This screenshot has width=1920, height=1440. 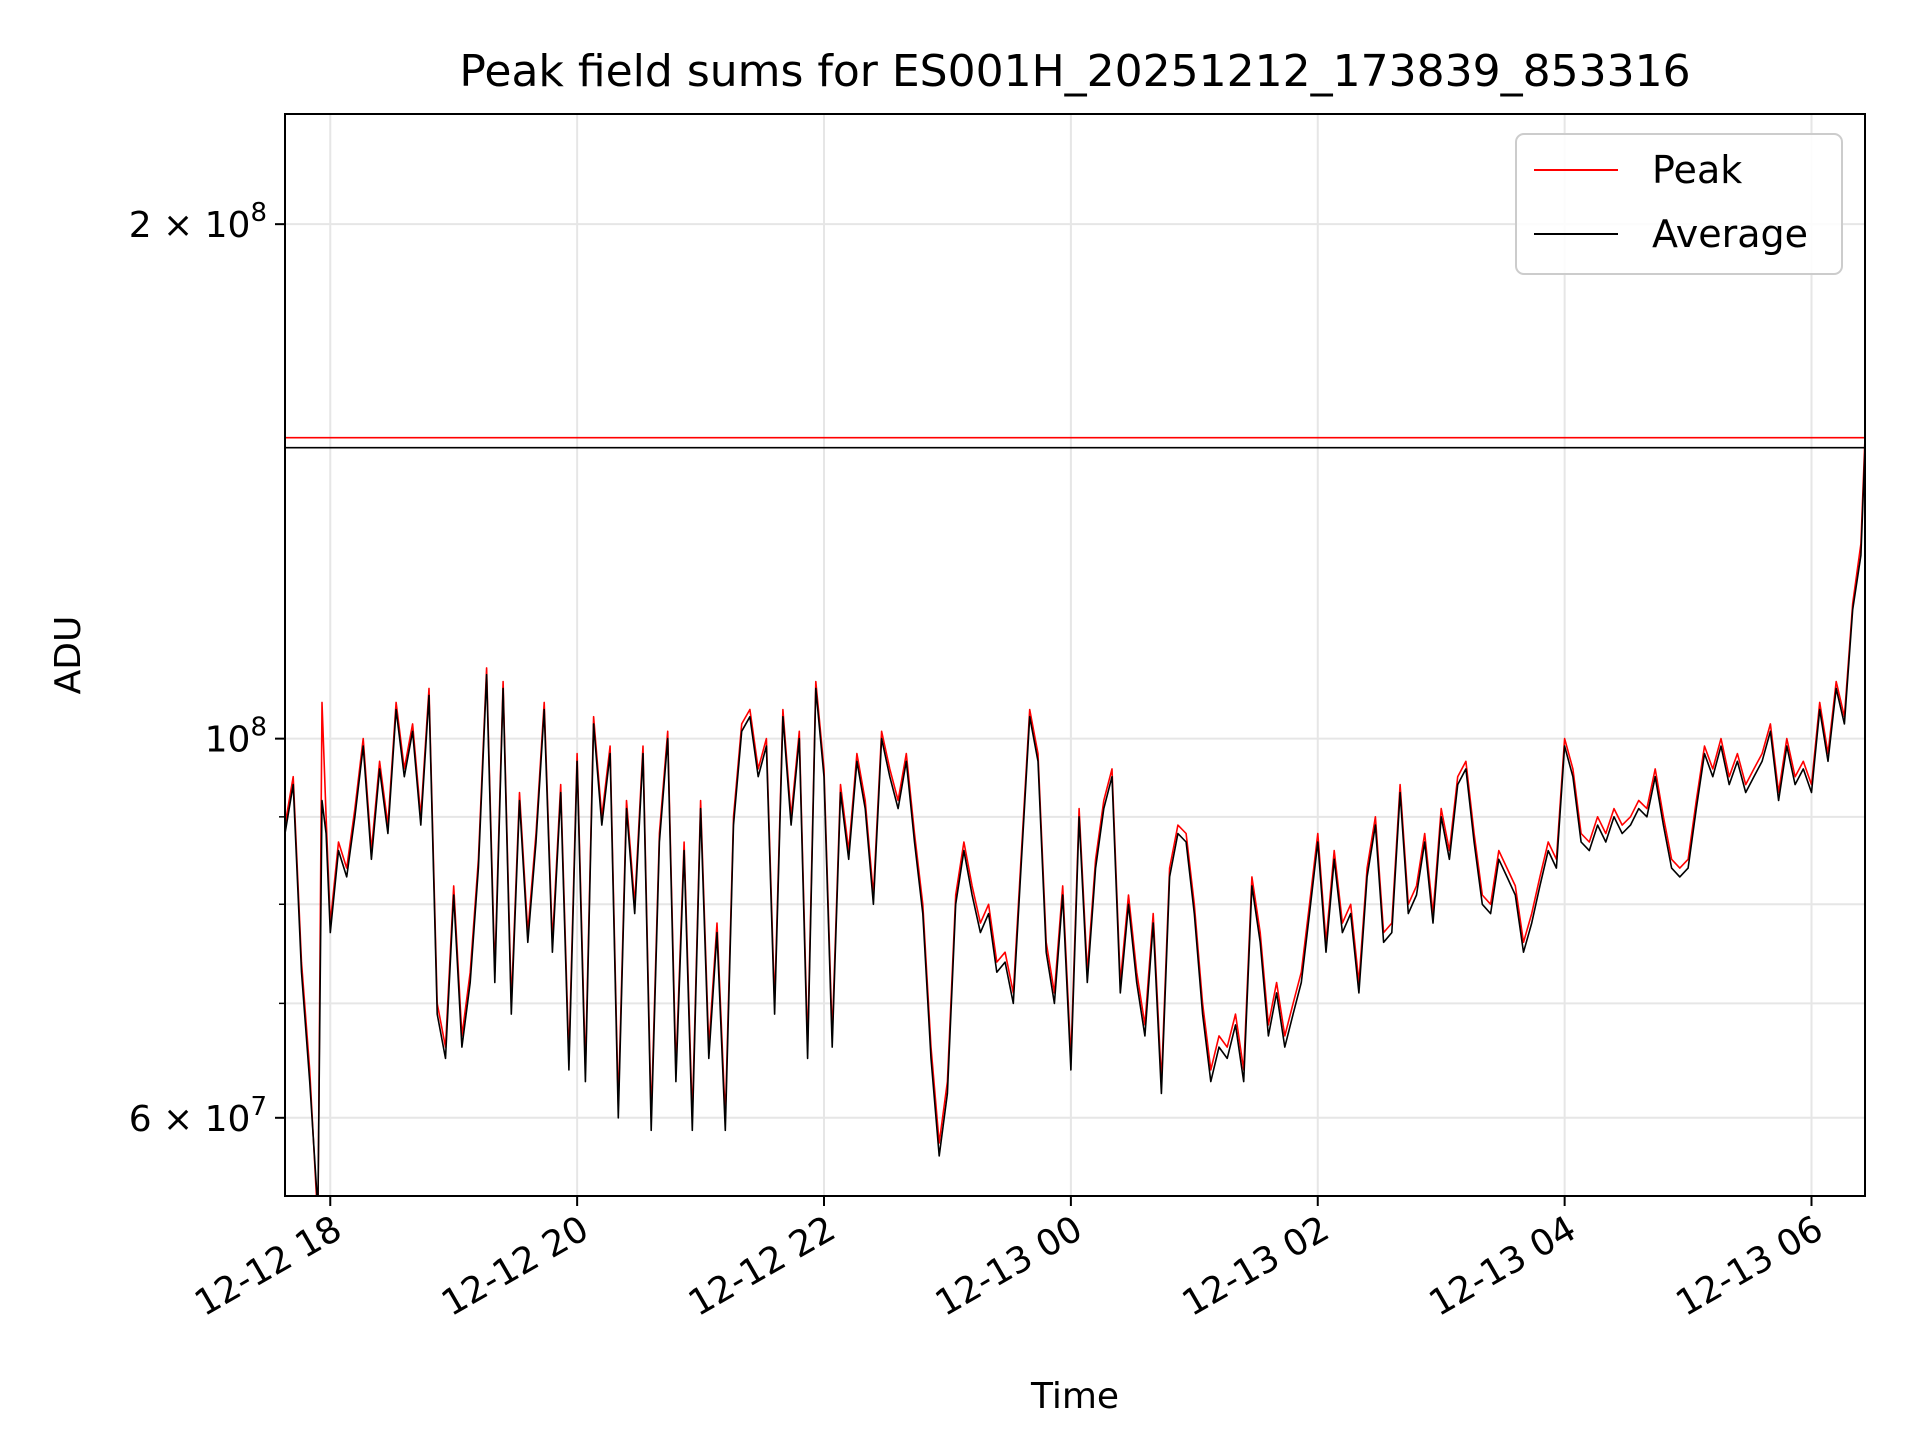 I want to click on y-tick-label: 2 × 108, so click(x=198, y=222).